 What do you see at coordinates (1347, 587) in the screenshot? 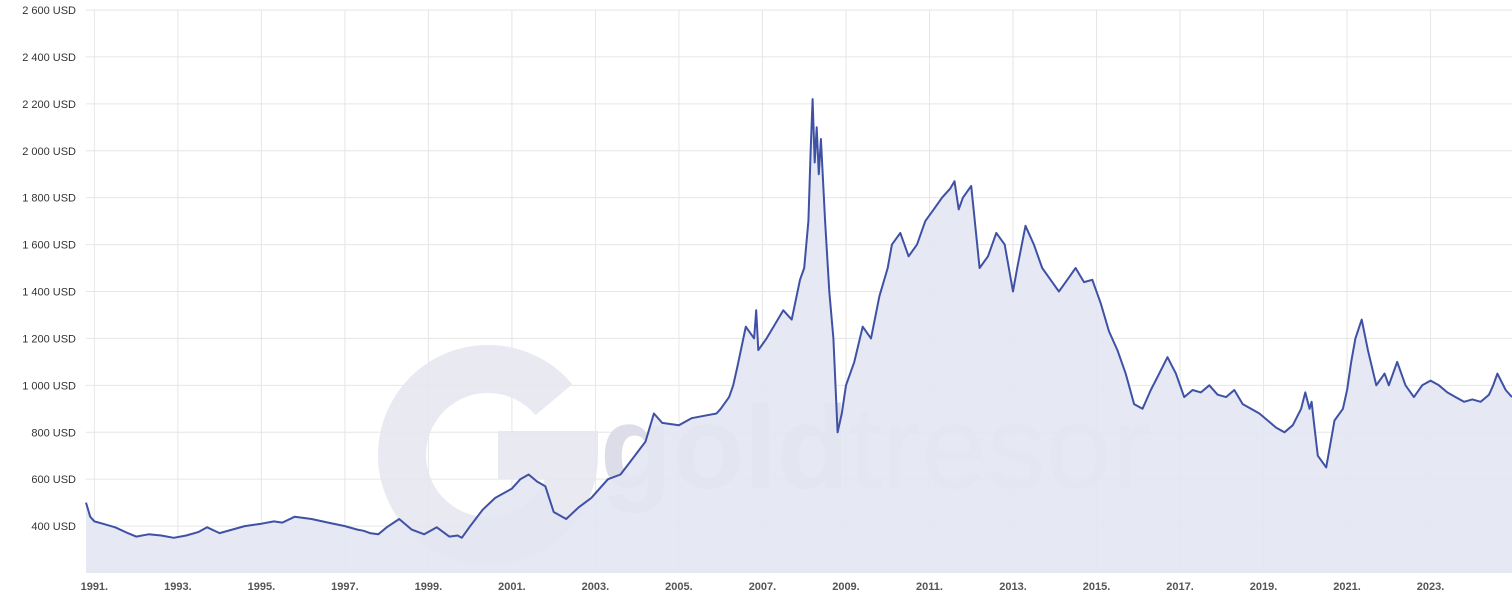
I see `x-tick-label: 2021.` at bounding box center [1347, 587].